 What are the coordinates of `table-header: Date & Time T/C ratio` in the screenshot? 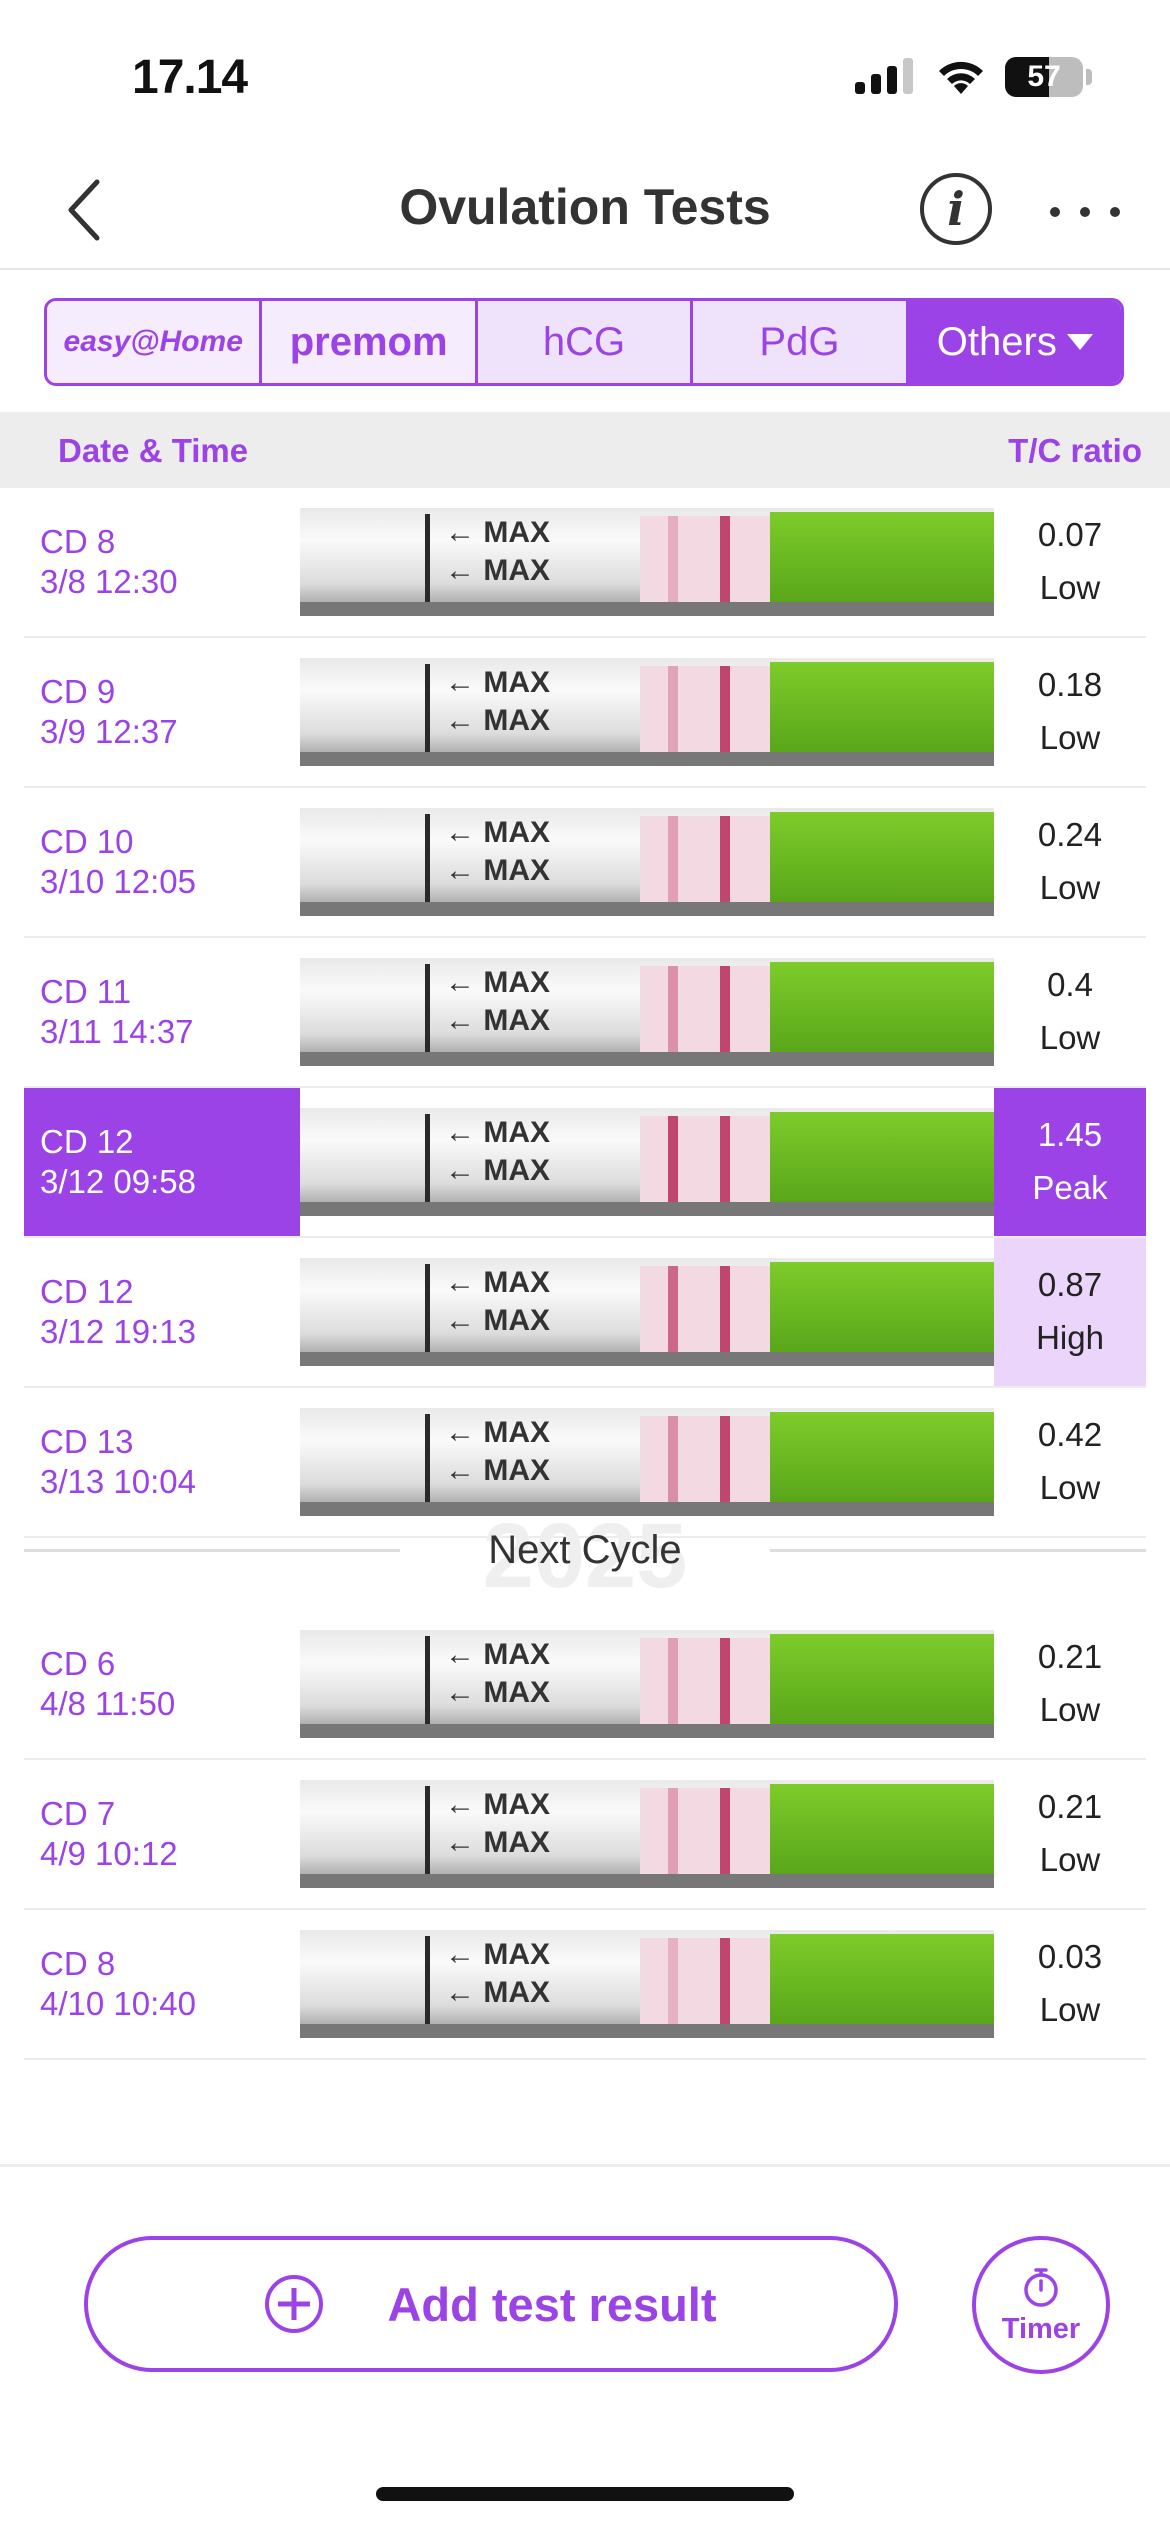 It's located at (585, 450).